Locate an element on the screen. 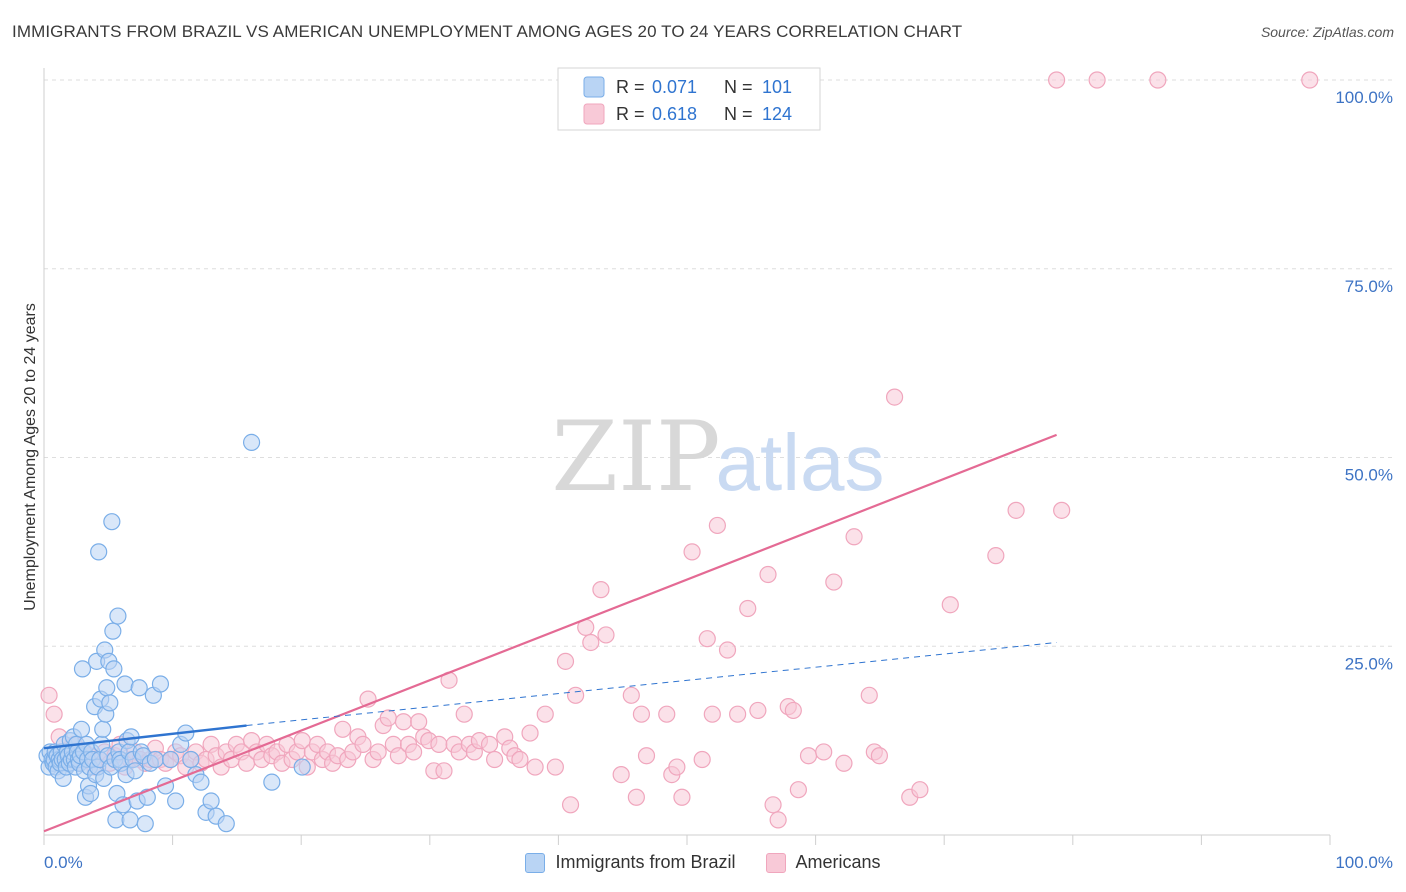  legend-r-label-americans: R = is located at coordinates (630, 114).